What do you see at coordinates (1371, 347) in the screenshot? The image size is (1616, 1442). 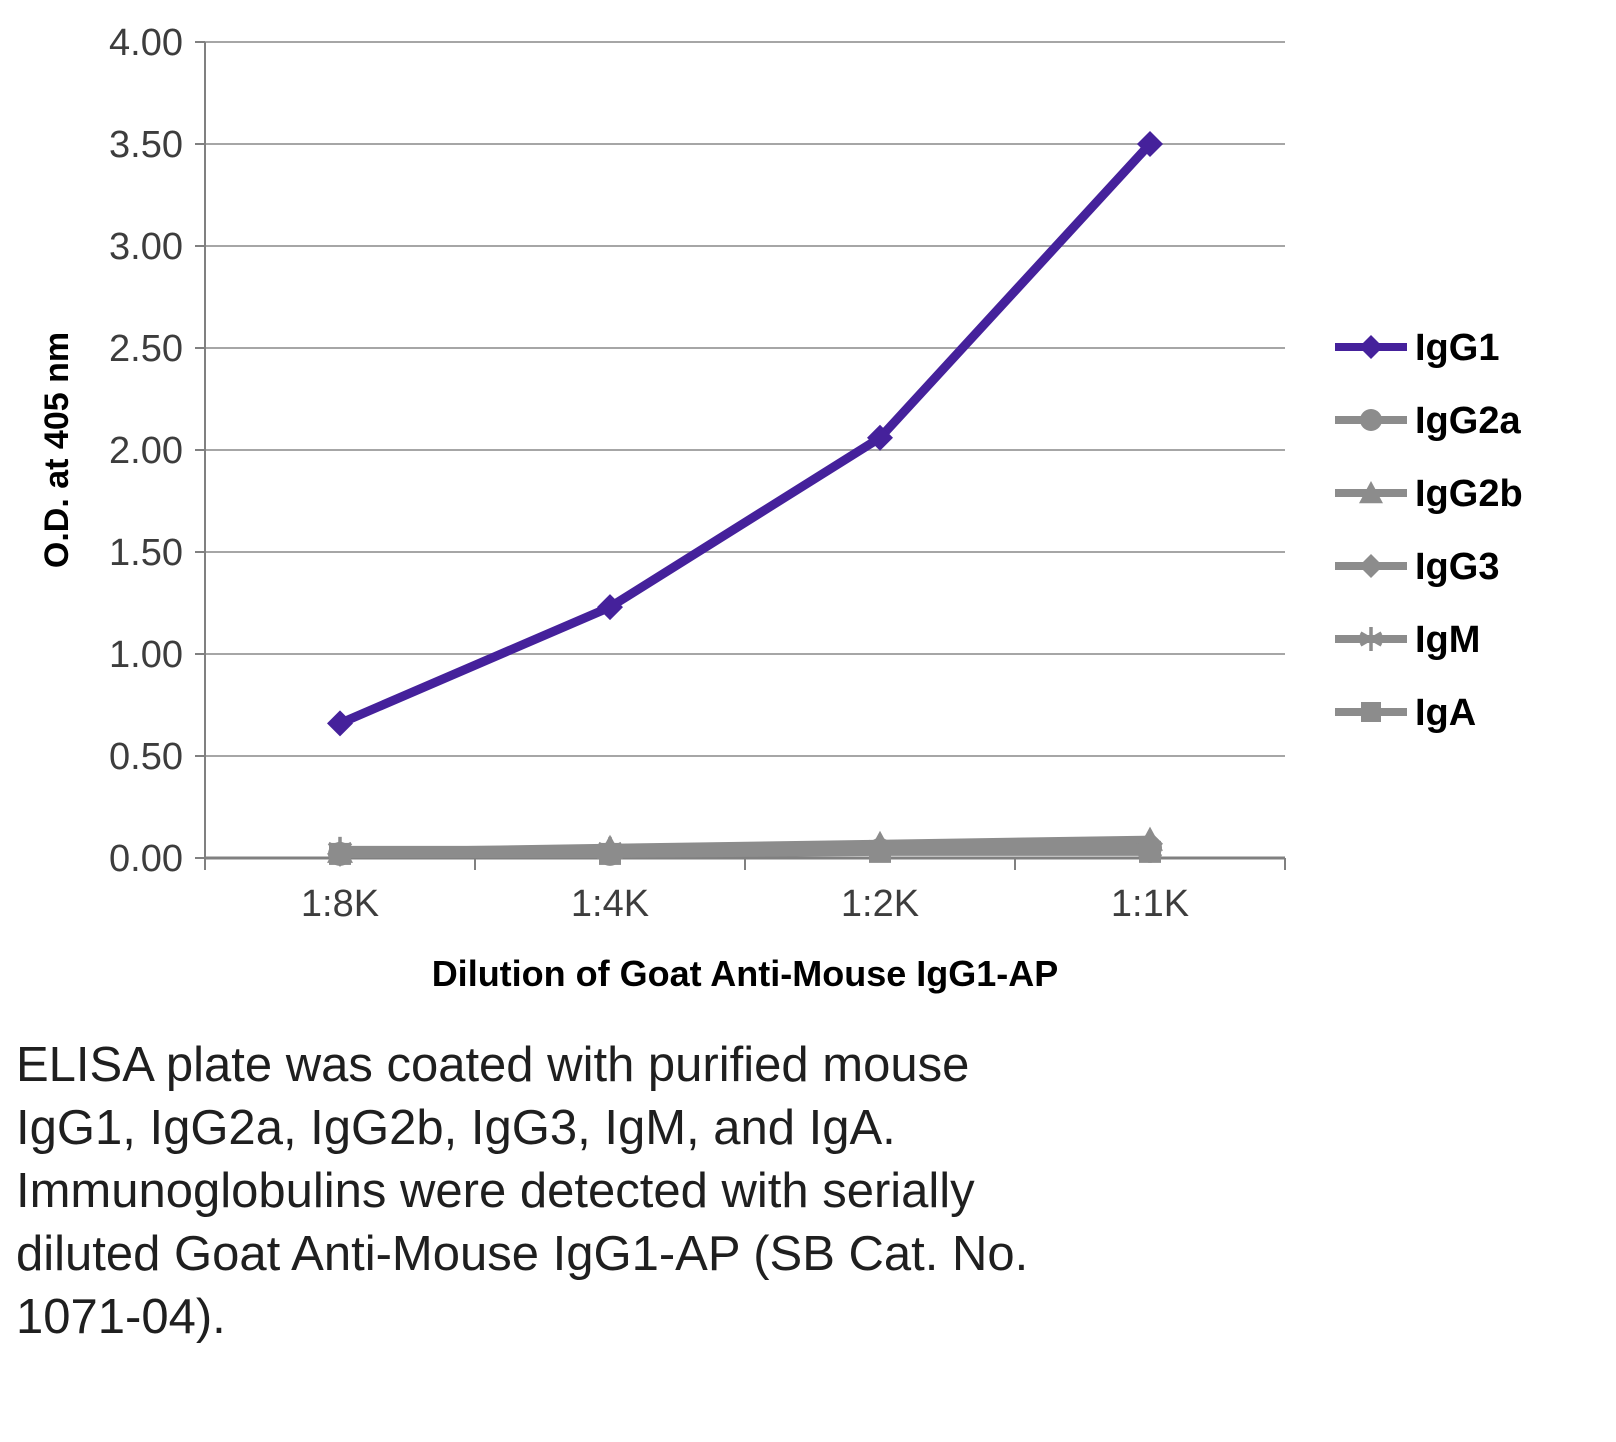 I see `marker-legend-IgG1` at bounding box center [1371, 347].